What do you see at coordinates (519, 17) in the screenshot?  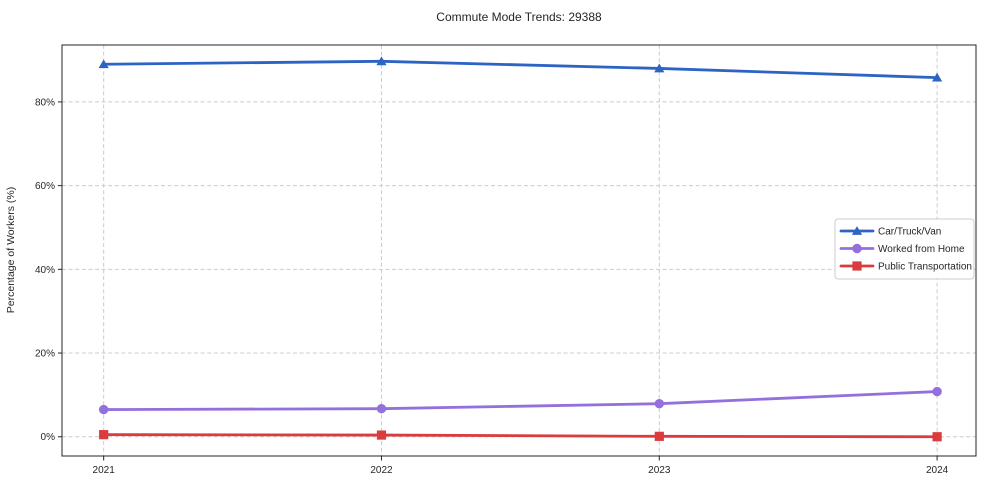 I see `chart-title: Commute Mode Trends: 29388` at bounding box center [519, 17].